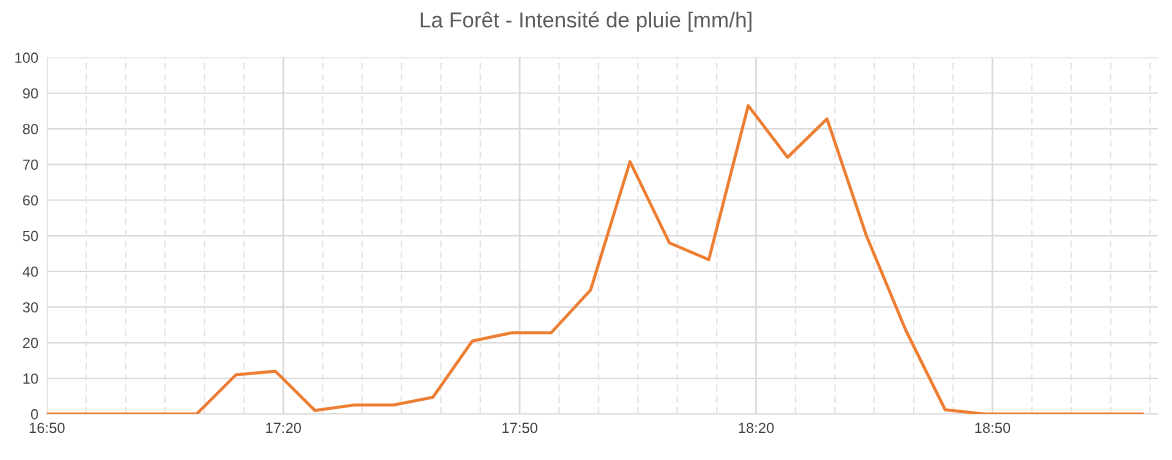  What do you see at coordinates (520, 428) in the screenshot?
I see `x-tick-label: 17:50` at bounding box center [520, 428].